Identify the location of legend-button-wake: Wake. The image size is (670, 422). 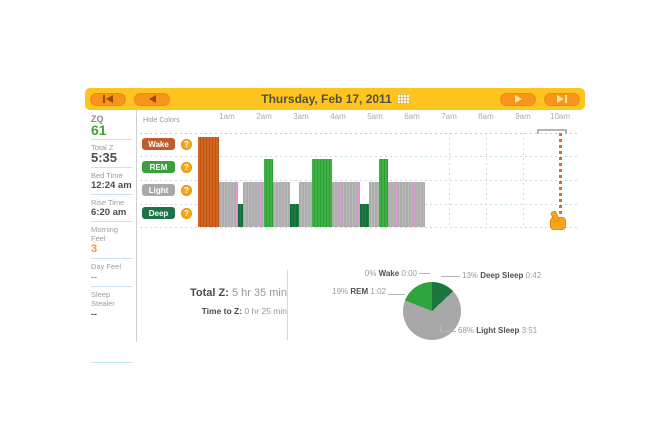
(158, 144).